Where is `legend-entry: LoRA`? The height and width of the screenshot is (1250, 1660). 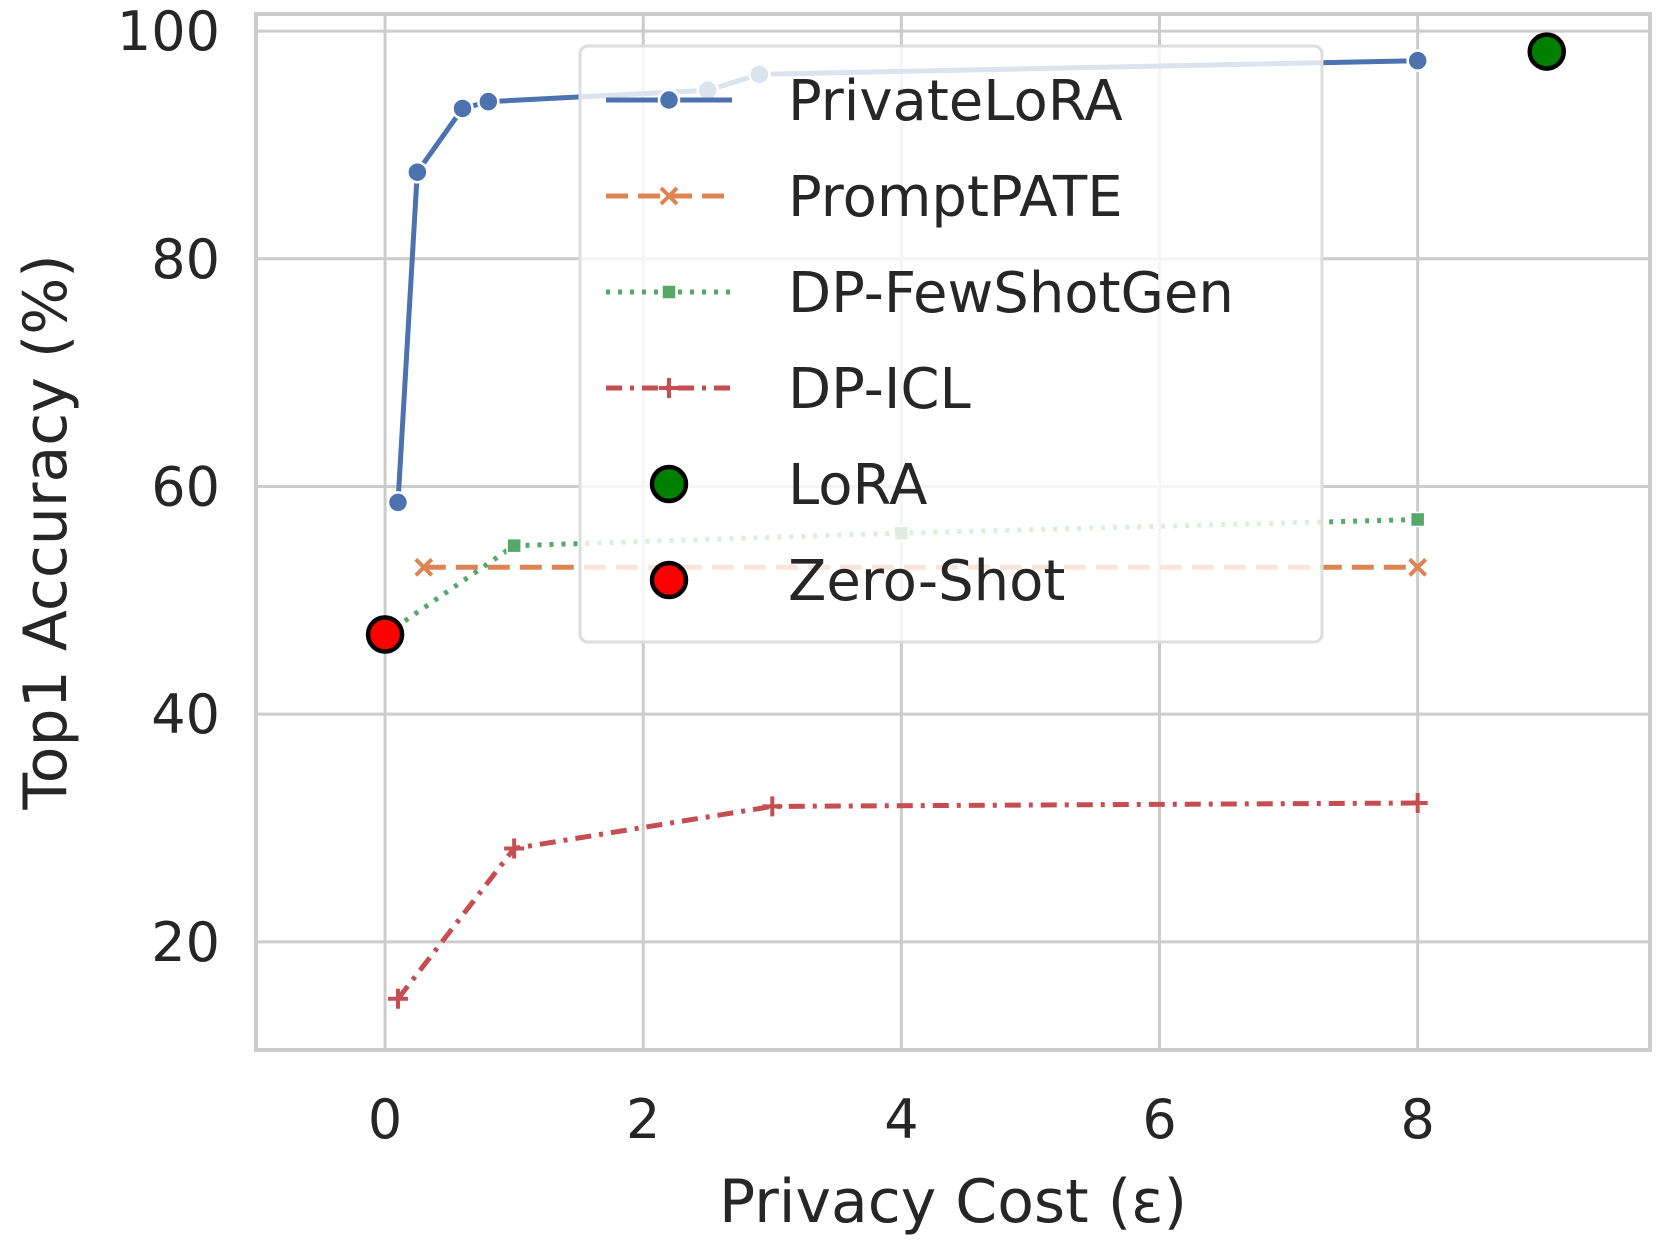
legend-entry: LoRA is located at coordinates (788, 485).